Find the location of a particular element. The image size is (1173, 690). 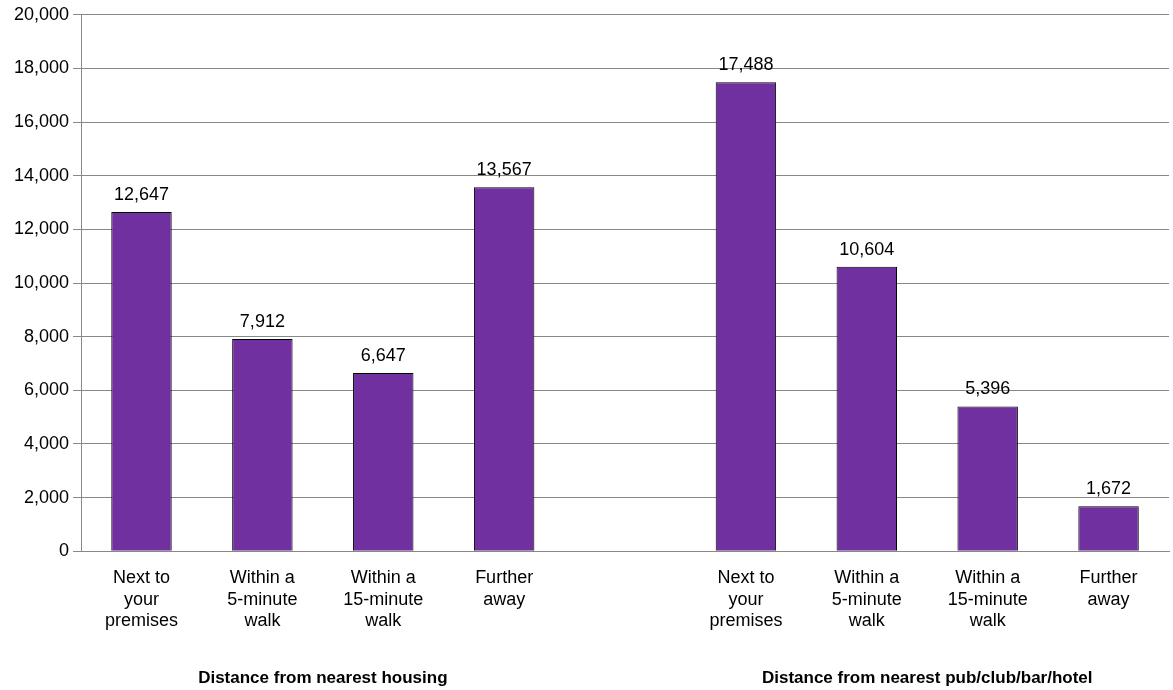

data-label: 7,912 is located at coordinates (262, 320).